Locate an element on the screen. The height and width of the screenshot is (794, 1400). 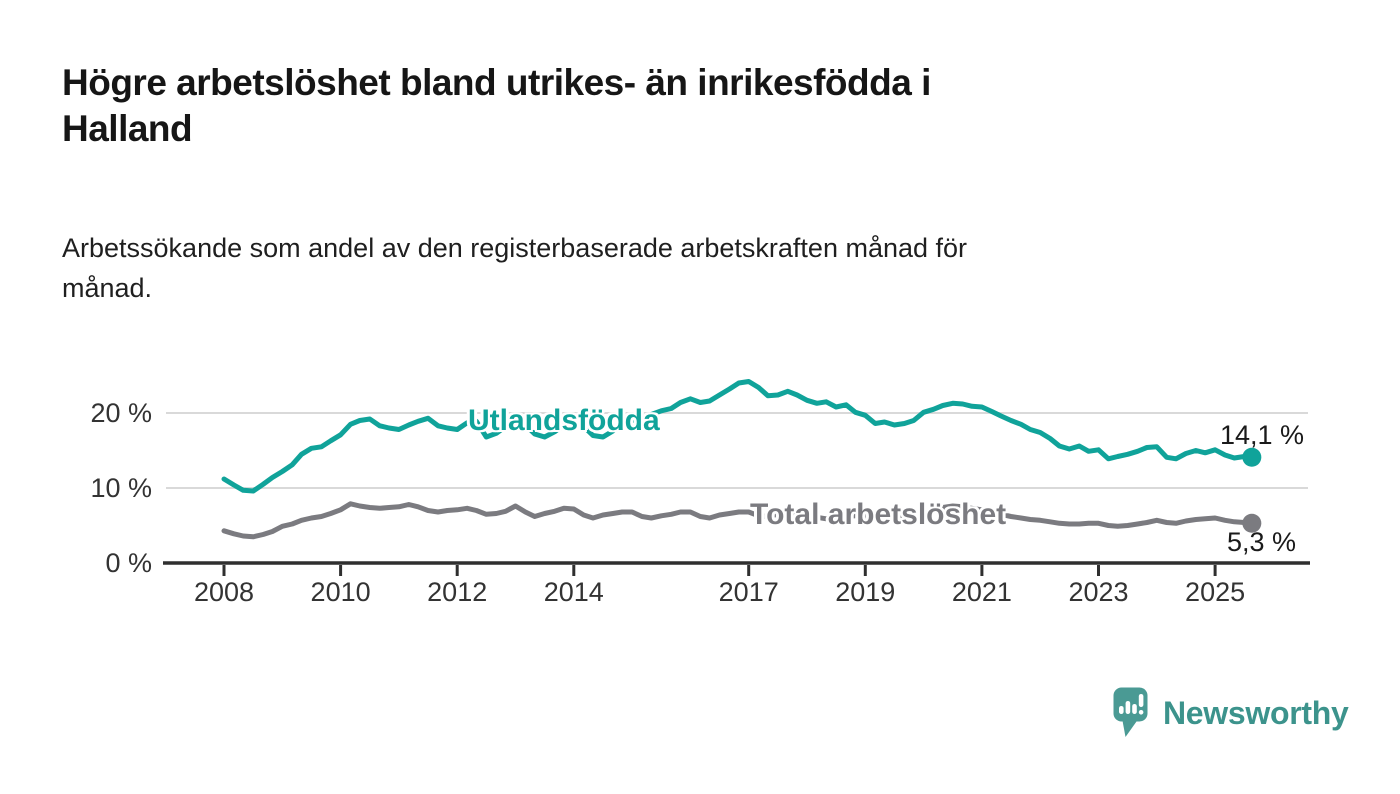
newsworthy-logo: Newsworthy is located at coordinates (1230, 713).